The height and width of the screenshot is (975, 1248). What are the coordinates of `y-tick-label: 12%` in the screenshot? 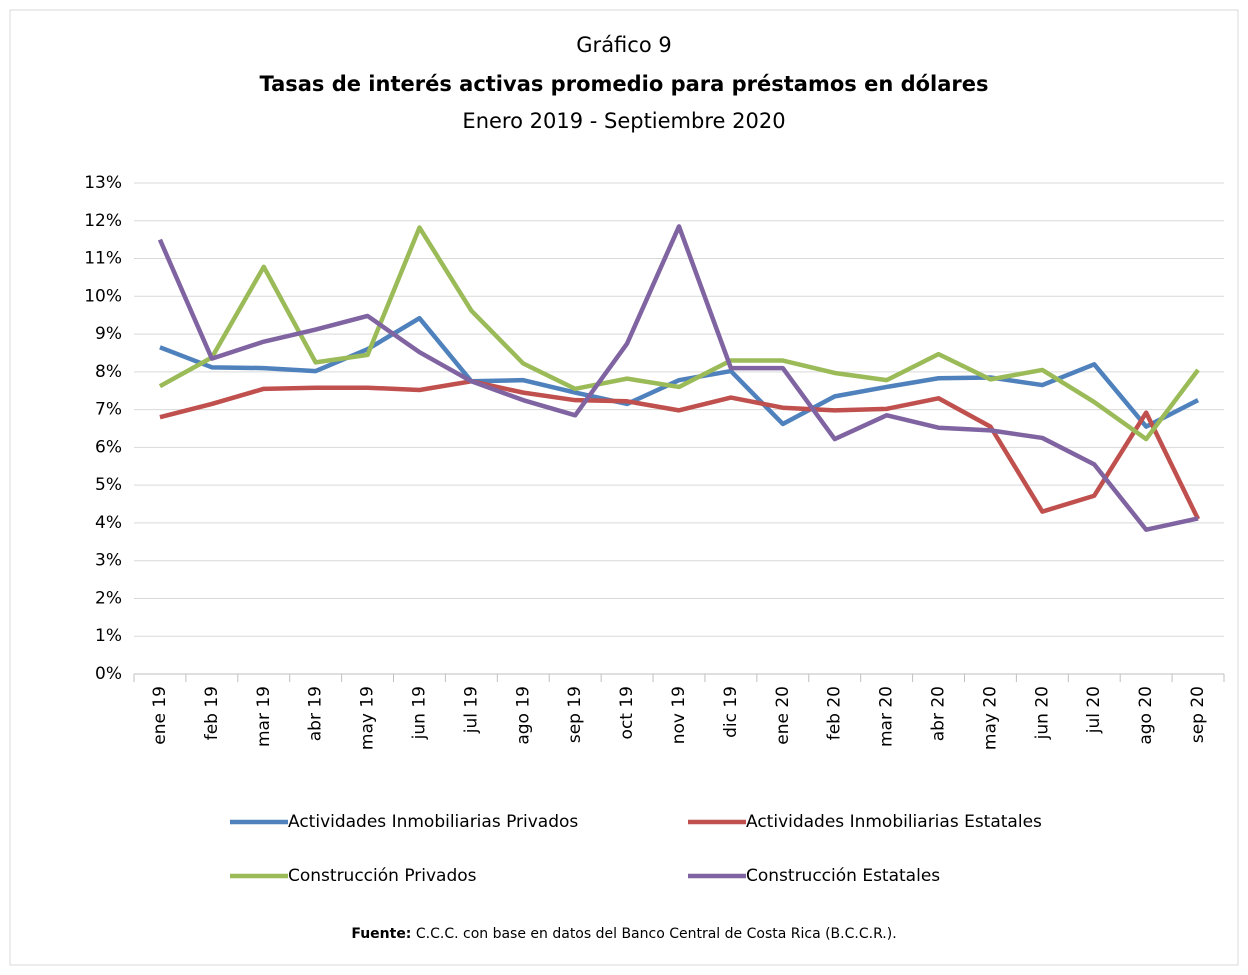 It's located at (103, 221).